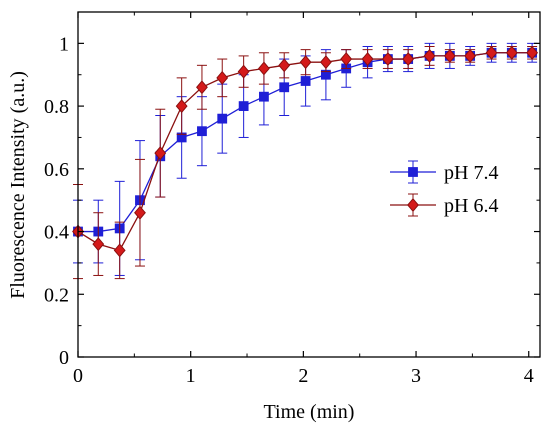 The image size is (550, 436). Describe the element at coordinates (78, 376) in the screenshot. I see `x-tick-label: 0` at that location.